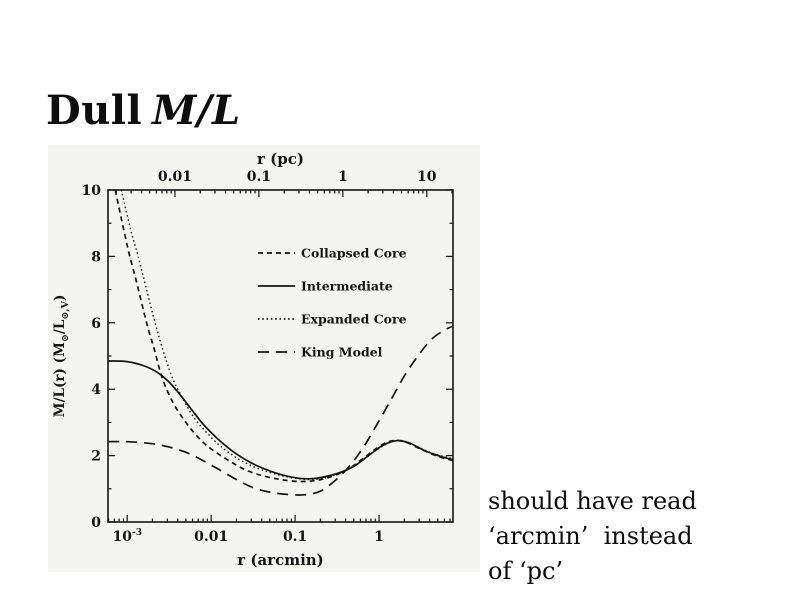  I want to click on svg-text: 4, so click(96, 390).